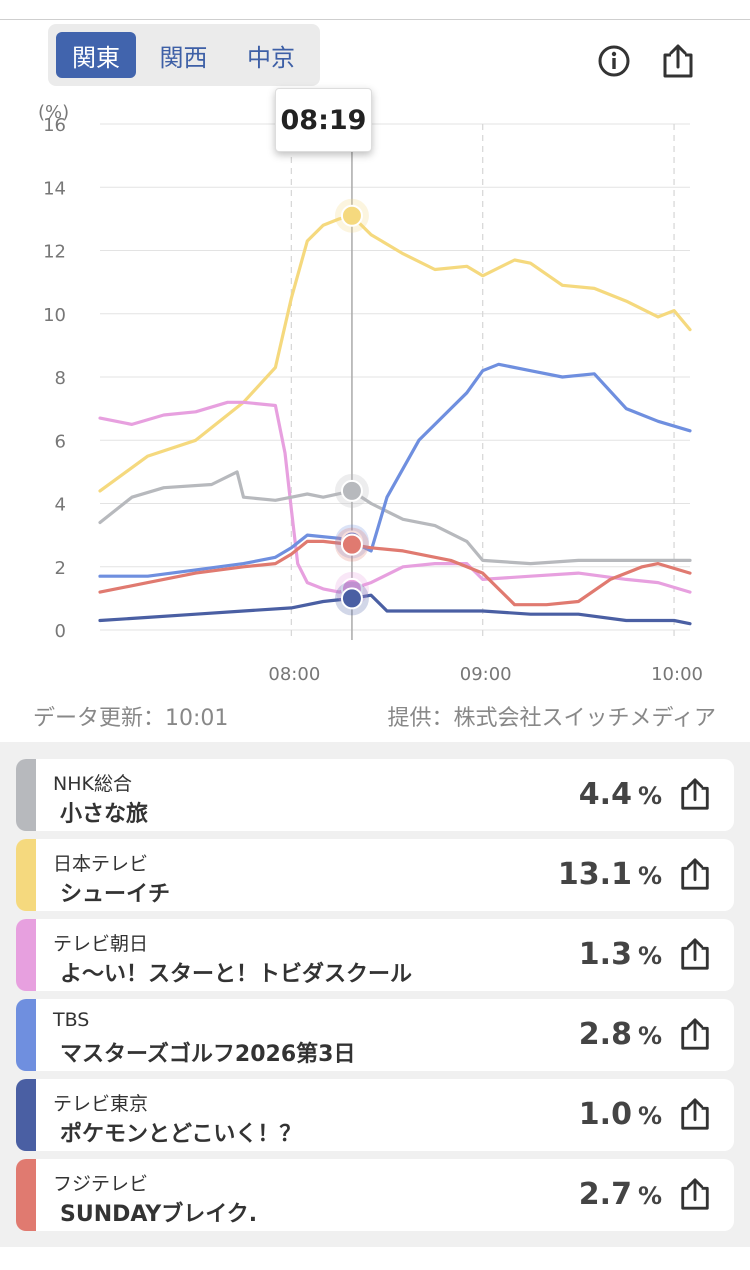 This screenshot has width=750, height=1270. Describe the element at coordinates (375, 1115) in the screenshot. I see `ranking-card: テレビ東京ポケモンとどこいく！？ 1.0%` at that location.